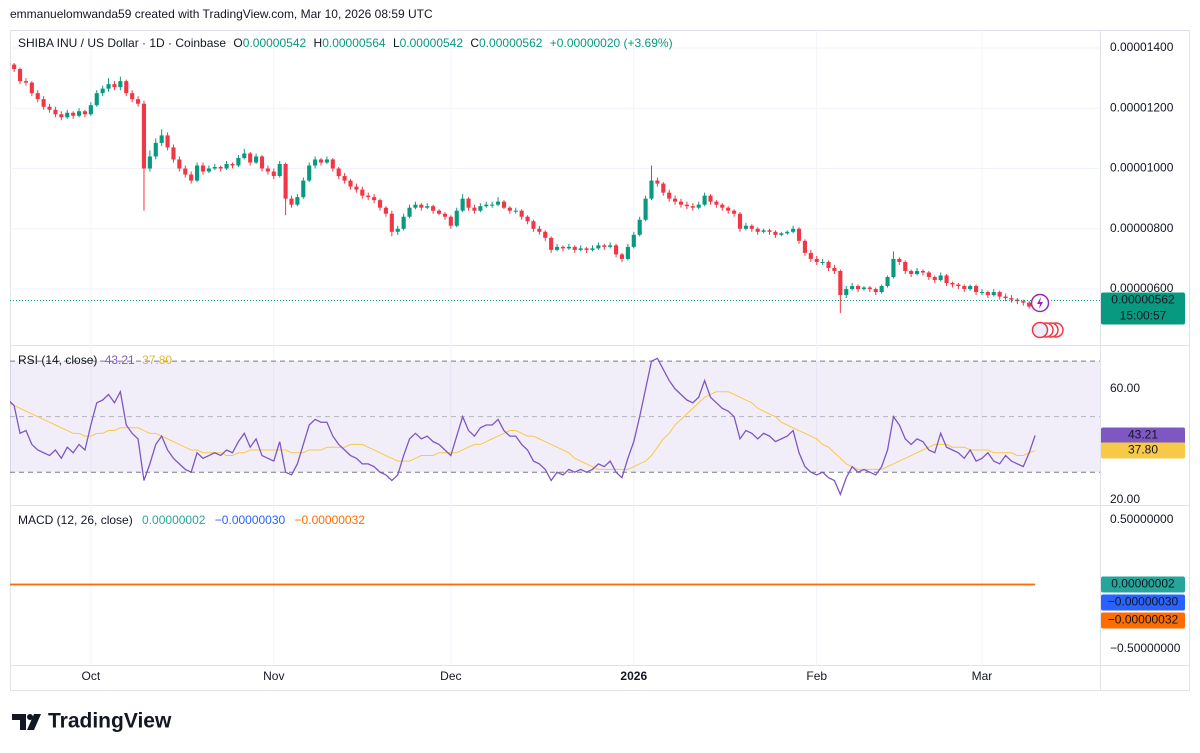 The height and width of the screenshot is (753, 1200). What do you see at coordinates (1143, 316) in the screenshot?
I see `last-price-countdown: 15:00:57` at bounding box center [1143, 316].